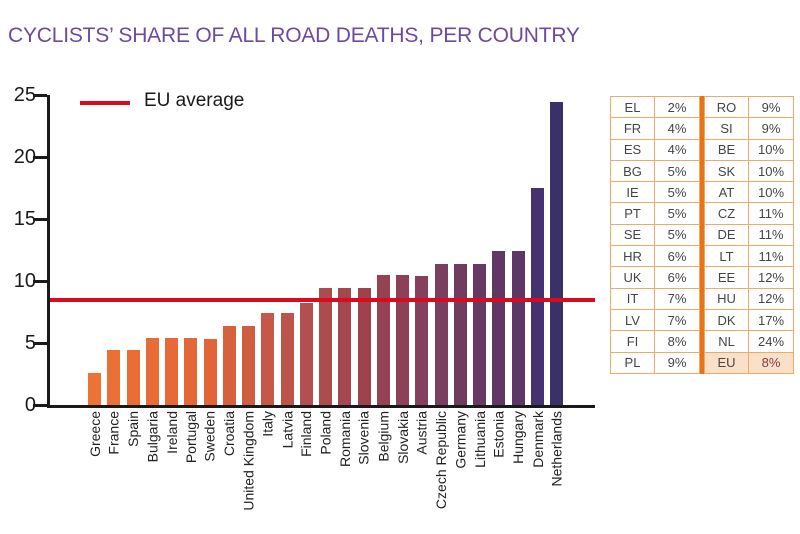  Describe the element at coordinates (633, 299) in the screenshot. I see `table-cell-code-it: IT` at that location.